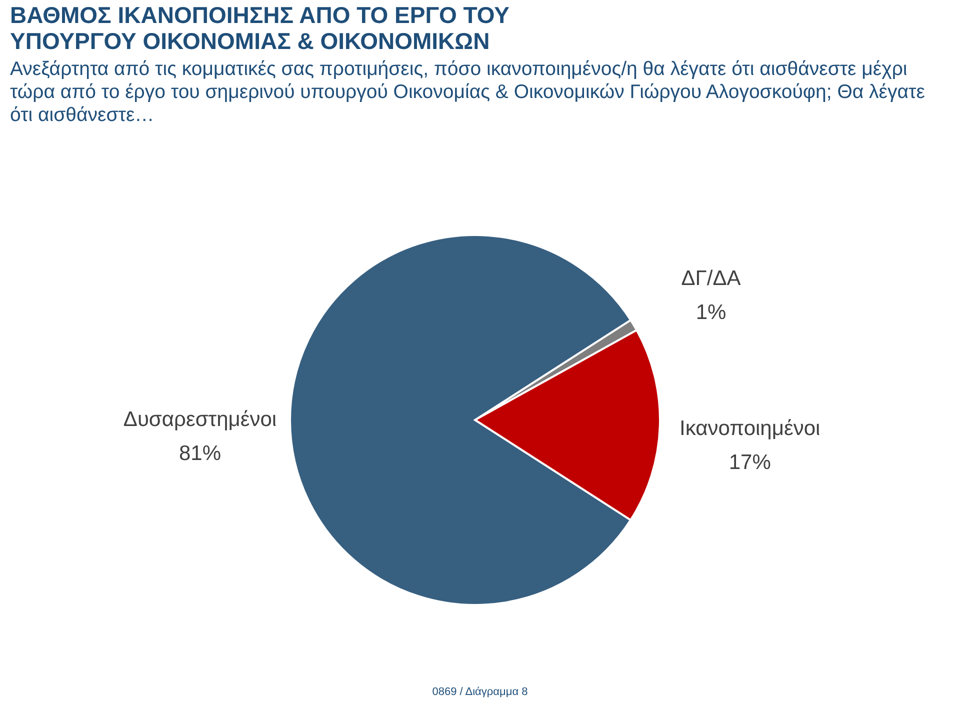 The width and height of the screenshot is (960, 702). Describe the element at coordinates (480, 692) in the screenshot. I see `text: 0869 / Διάγραμμα 8` at that location.